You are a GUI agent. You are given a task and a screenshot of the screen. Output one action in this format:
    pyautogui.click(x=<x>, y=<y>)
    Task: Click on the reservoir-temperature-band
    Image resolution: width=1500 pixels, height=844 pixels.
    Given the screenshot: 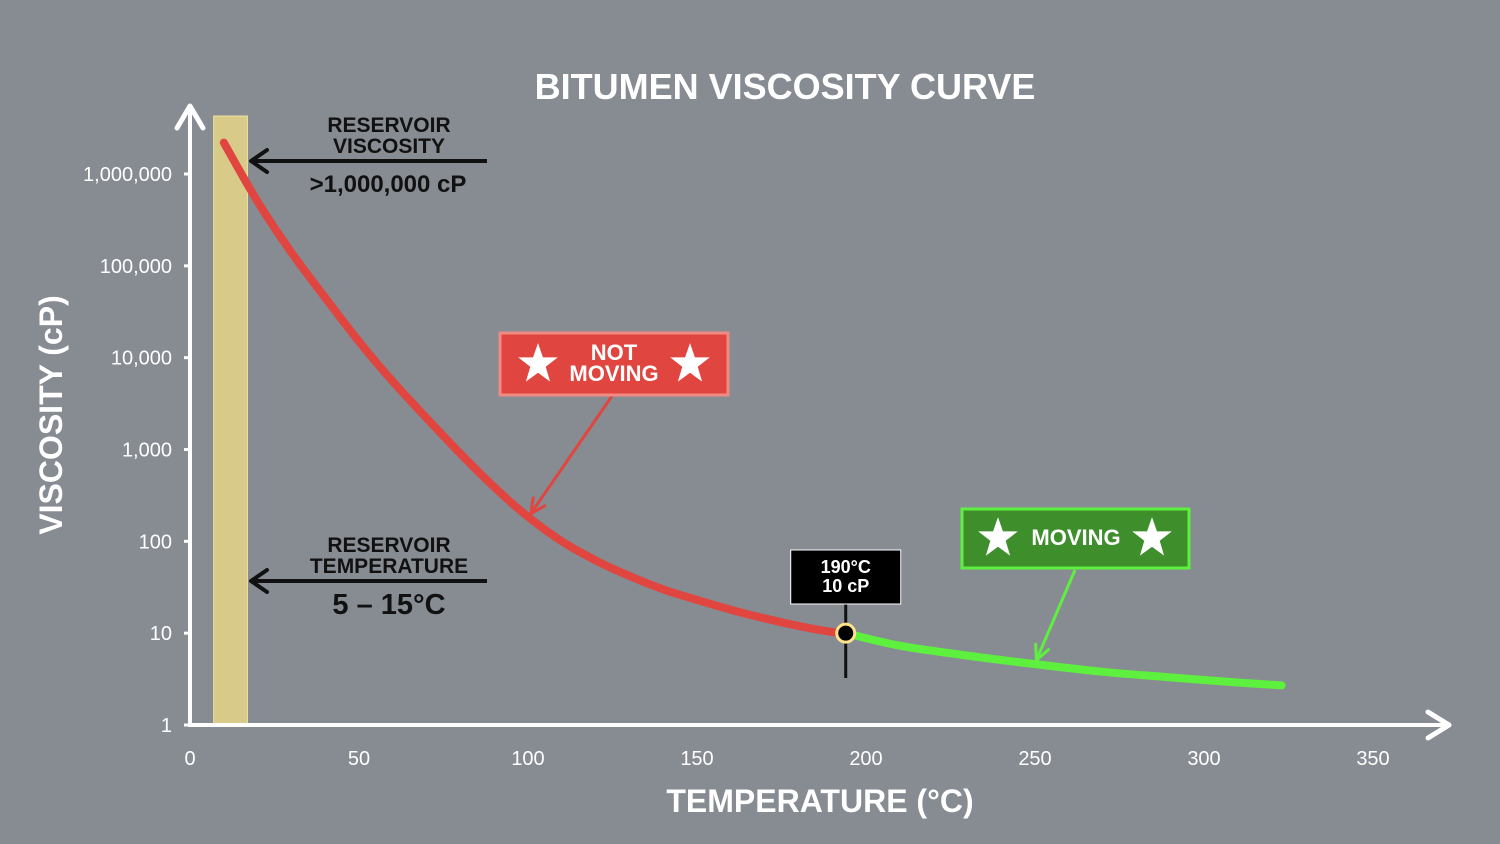 What is the action you would take?
    pyautogui.click(x=230, y=420)
    